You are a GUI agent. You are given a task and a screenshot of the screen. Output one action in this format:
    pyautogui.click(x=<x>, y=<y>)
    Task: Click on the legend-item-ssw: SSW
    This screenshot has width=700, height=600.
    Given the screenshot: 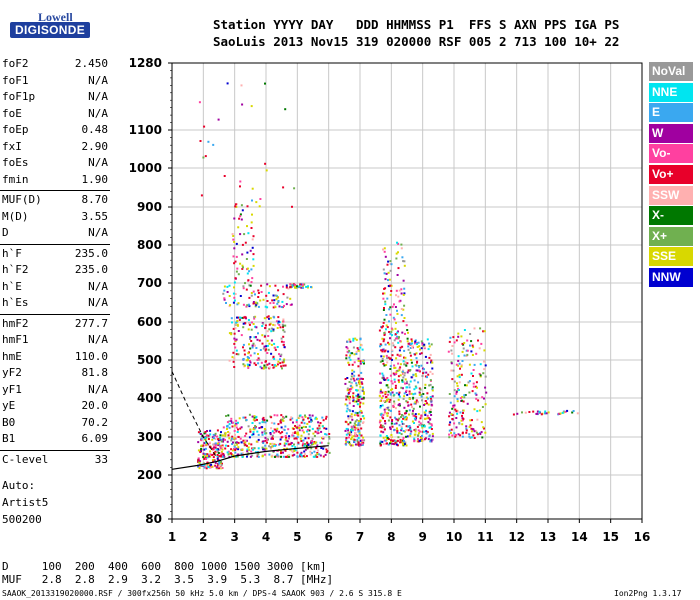 What is the action you would take?
    pyautogui.click(x=671, y=195)
    